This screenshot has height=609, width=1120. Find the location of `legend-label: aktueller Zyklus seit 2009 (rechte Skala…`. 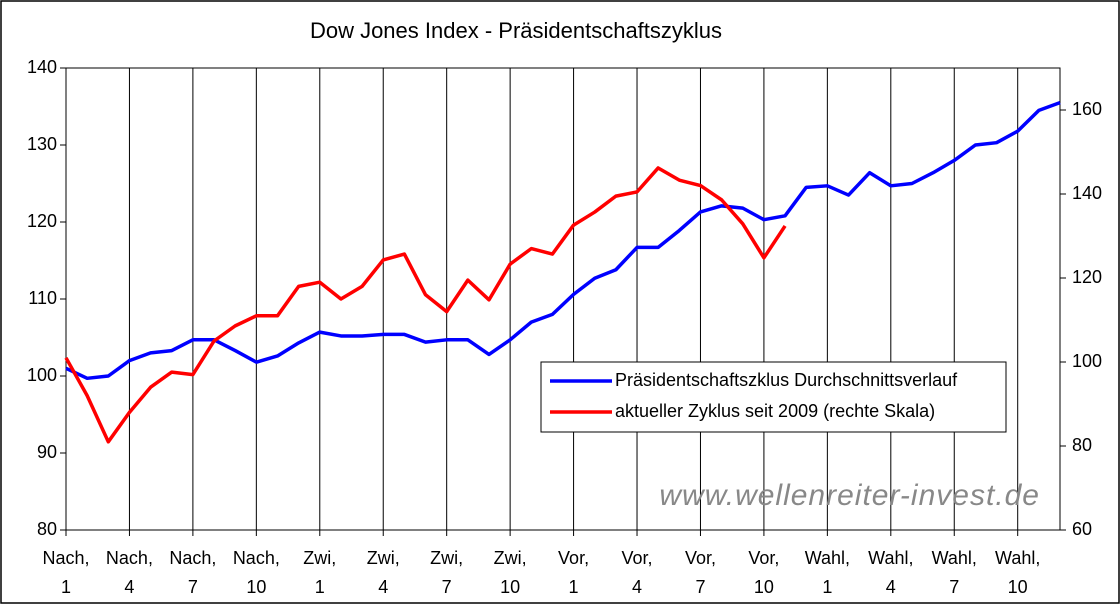

legend-label: aktueller Zyklus seit 2009 (rechte Skala… is located at coordinates (775, 411).